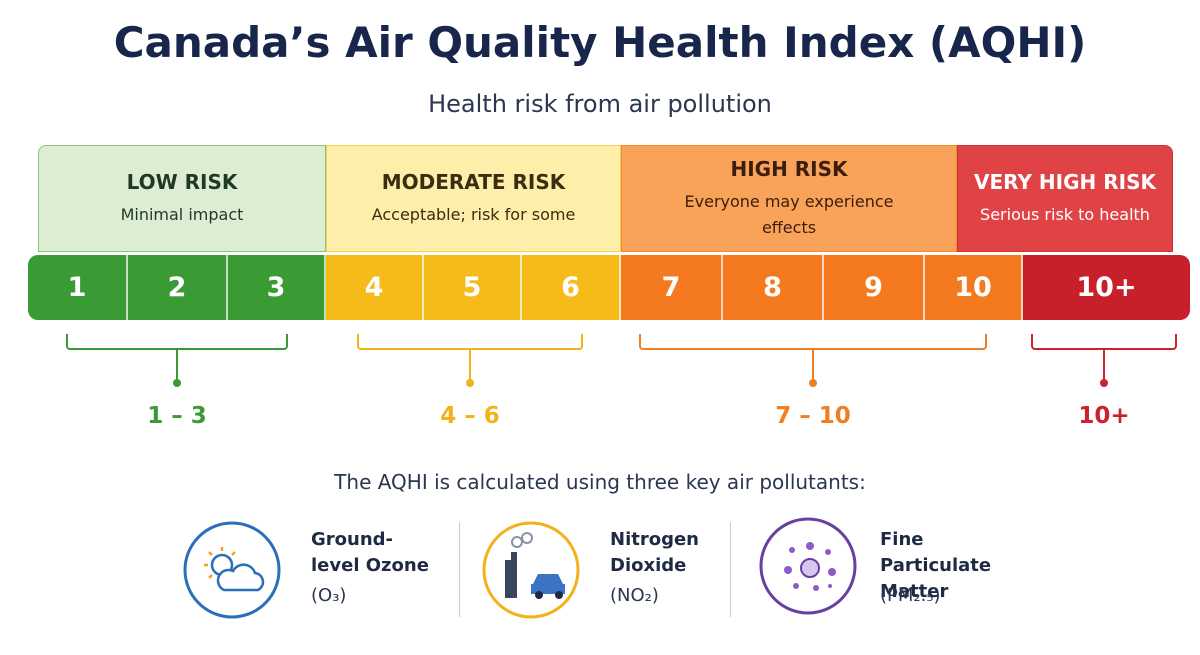  What do you see at coordinates (182, 214) in the screenshot?
I see `risk-description: Minimal impact` at bounding box center [182, 214].